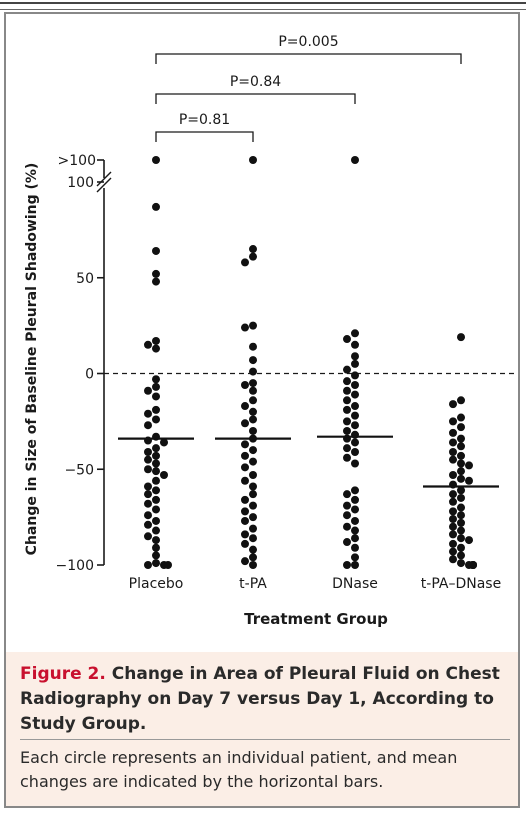 This screenshot has width=526, height=818. Describe the element at coordinates (316, 619) in the screenshot. I see `x-axis-label: Treatment Group` at that location.